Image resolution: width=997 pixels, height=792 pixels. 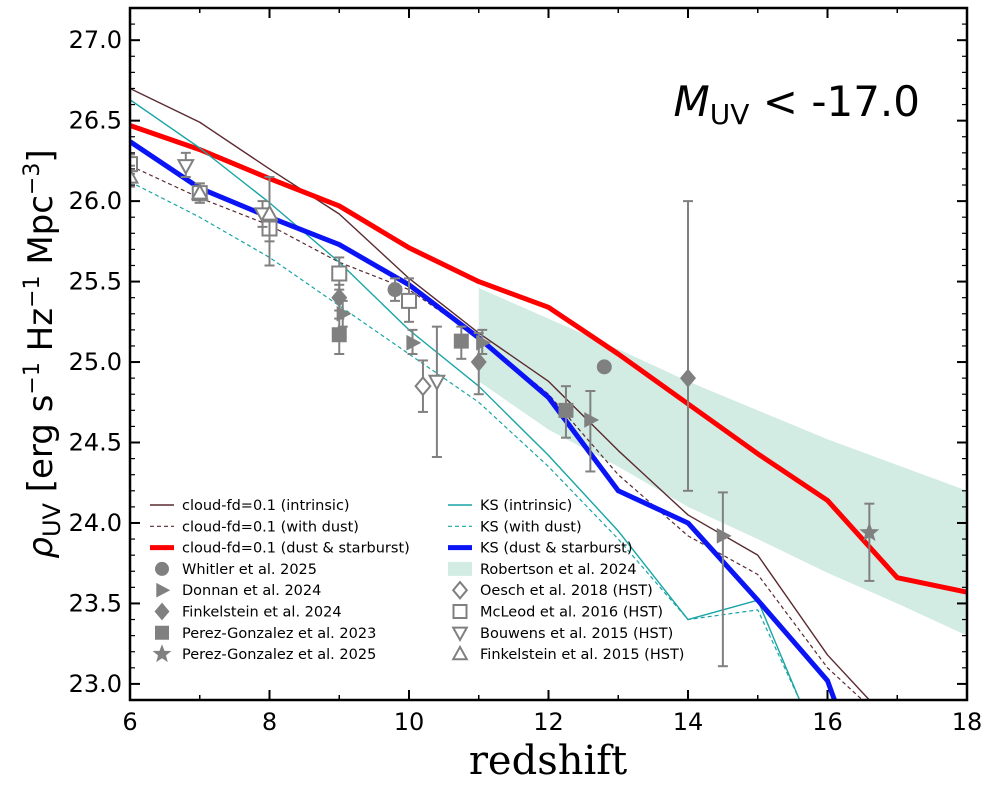 I want to click on annotation-rest: < -17.0, so click(x=834, y=101).